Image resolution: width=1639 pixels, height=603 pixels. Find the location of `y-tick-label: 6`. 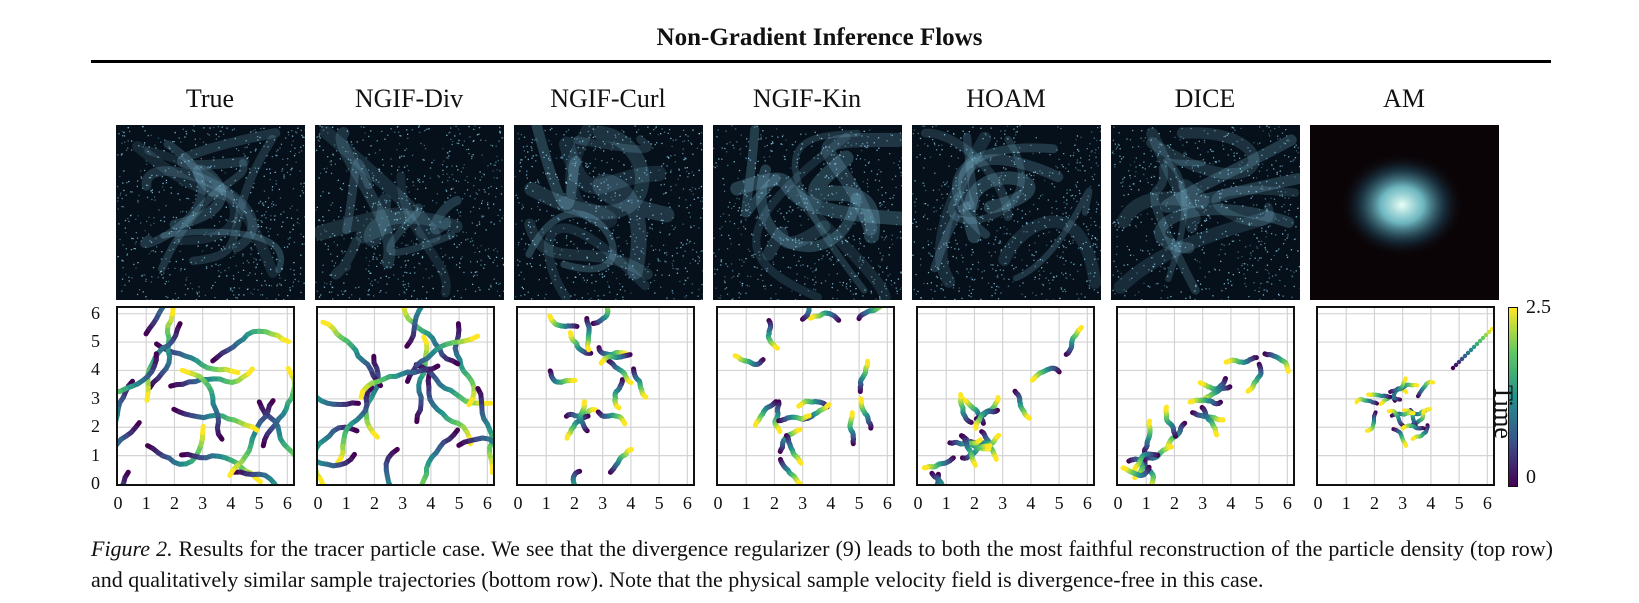

y-tick-label: 6 is located at coordinates (95, 312).